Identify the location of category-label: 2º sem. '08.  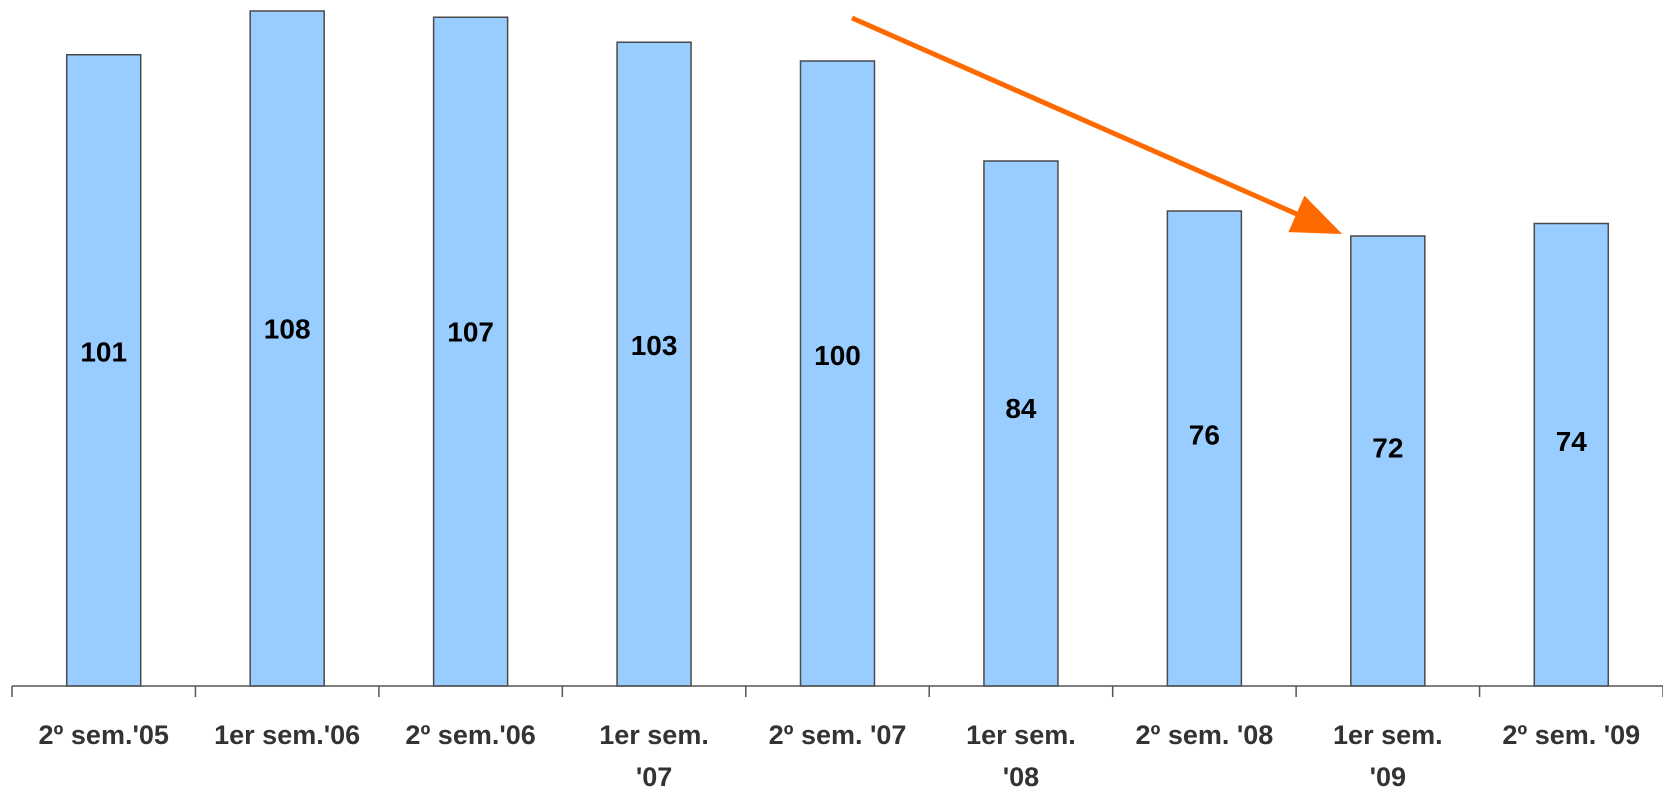
(1204, 735).